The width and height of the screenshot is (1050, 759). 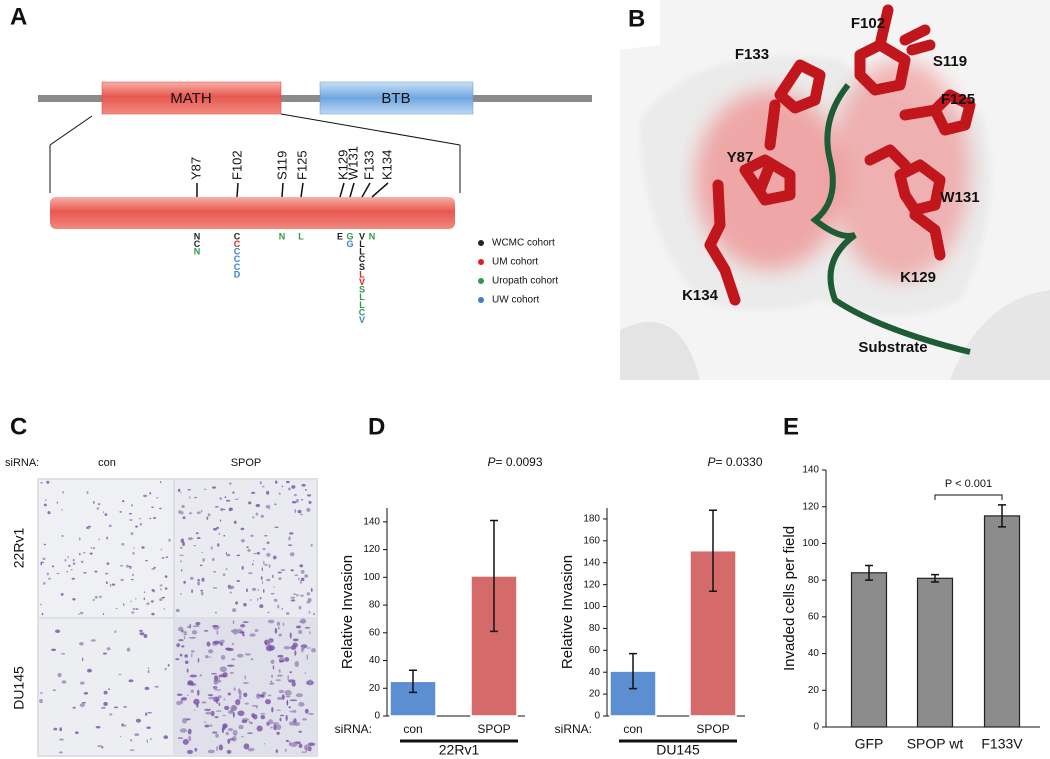 I want to click on math-domain, so click(x=191, y=98).